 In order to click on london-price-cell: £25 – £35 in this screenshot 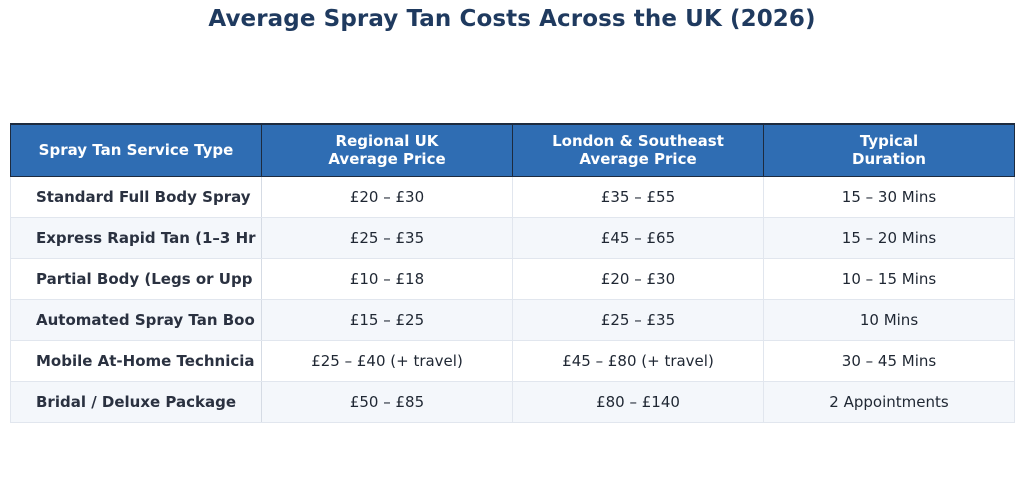, I will do `click(638, 319)`.